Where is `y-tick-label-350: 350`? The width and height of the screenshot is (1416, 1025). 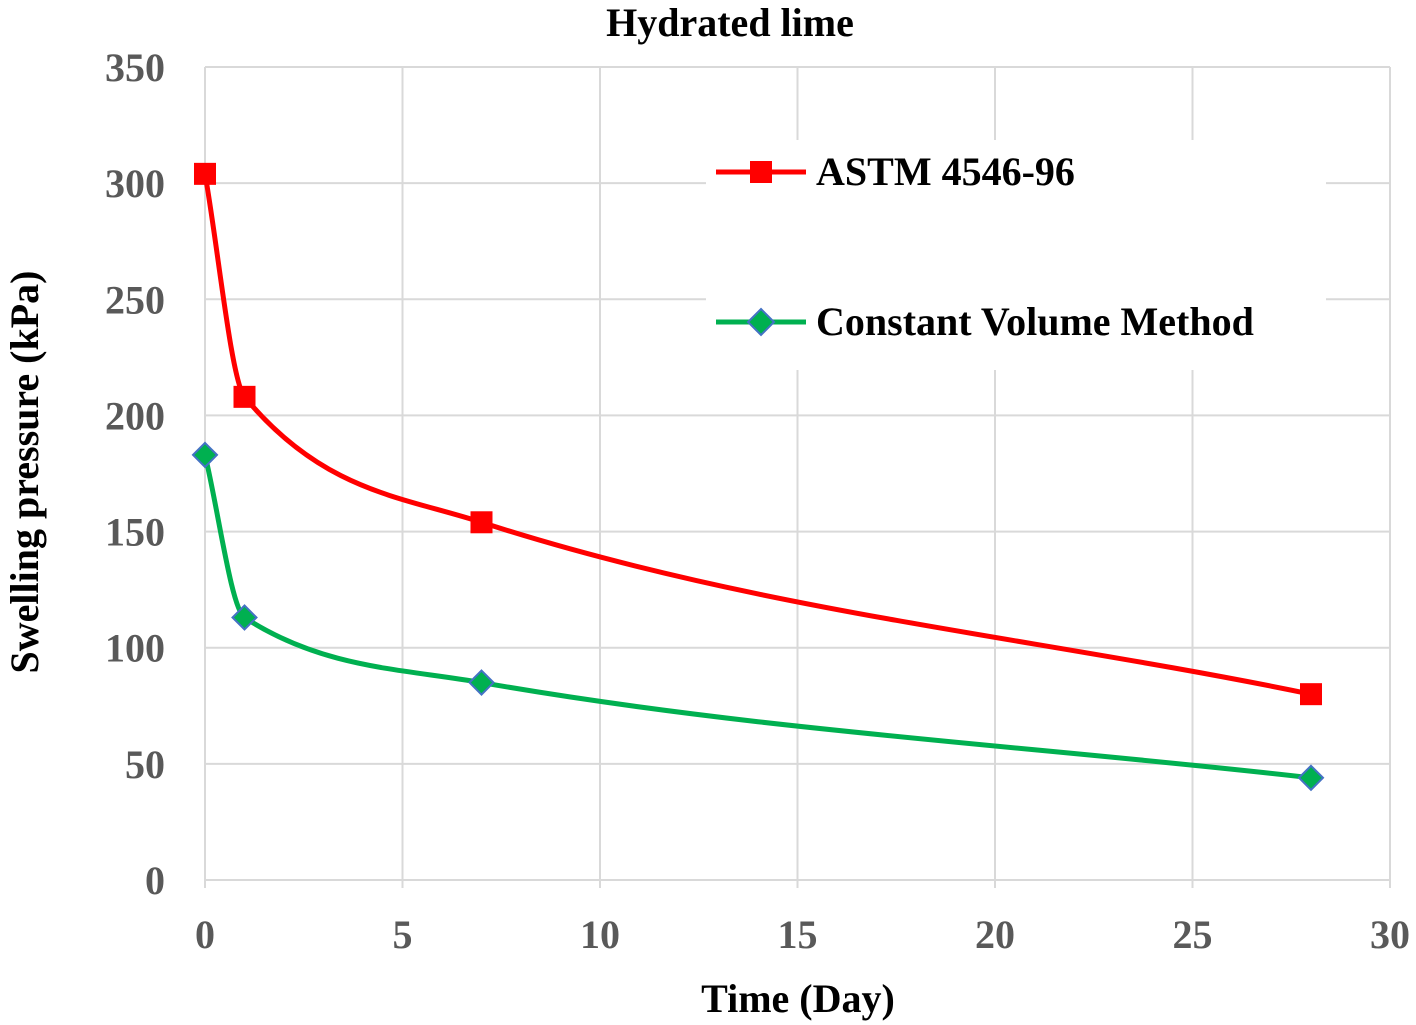
y-tick-label-350: 350 is located at coordinates (135, 67).